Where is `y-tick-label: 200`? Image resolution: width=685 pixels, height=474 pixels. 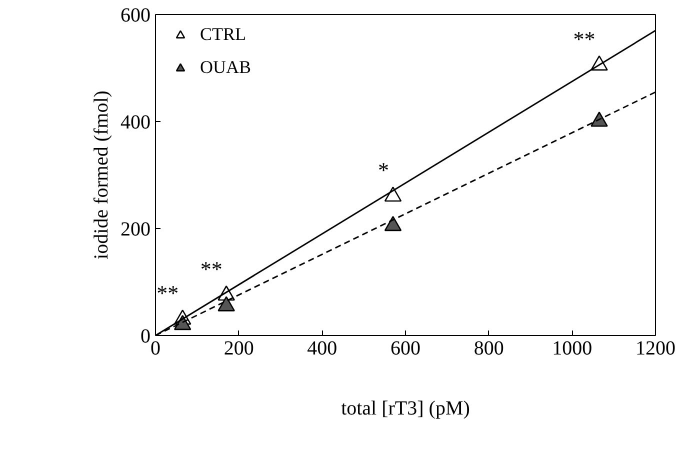 y-tick-label: 200 is located at coordinates (135, 229).